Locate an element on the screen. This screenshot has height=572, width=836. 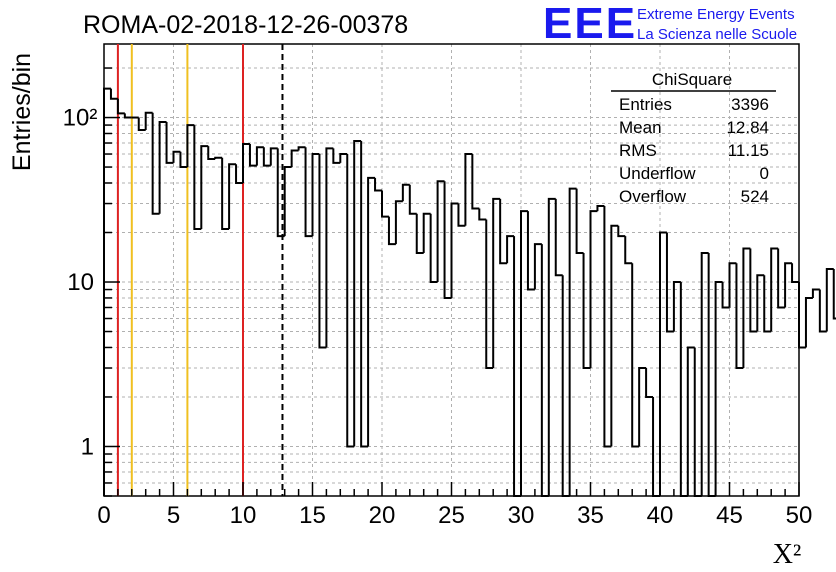
stats-value-underflow: 0 is located at coordinates (764, 173).